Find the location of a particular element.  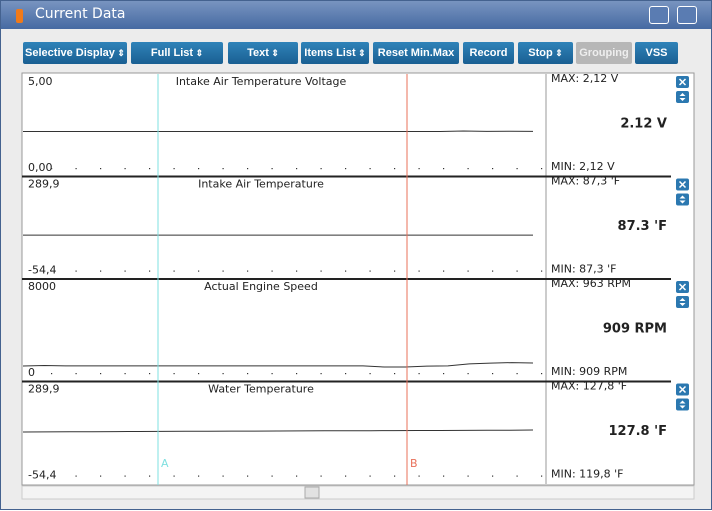

title-bar: Current Data is located at coordinates (356, 15).